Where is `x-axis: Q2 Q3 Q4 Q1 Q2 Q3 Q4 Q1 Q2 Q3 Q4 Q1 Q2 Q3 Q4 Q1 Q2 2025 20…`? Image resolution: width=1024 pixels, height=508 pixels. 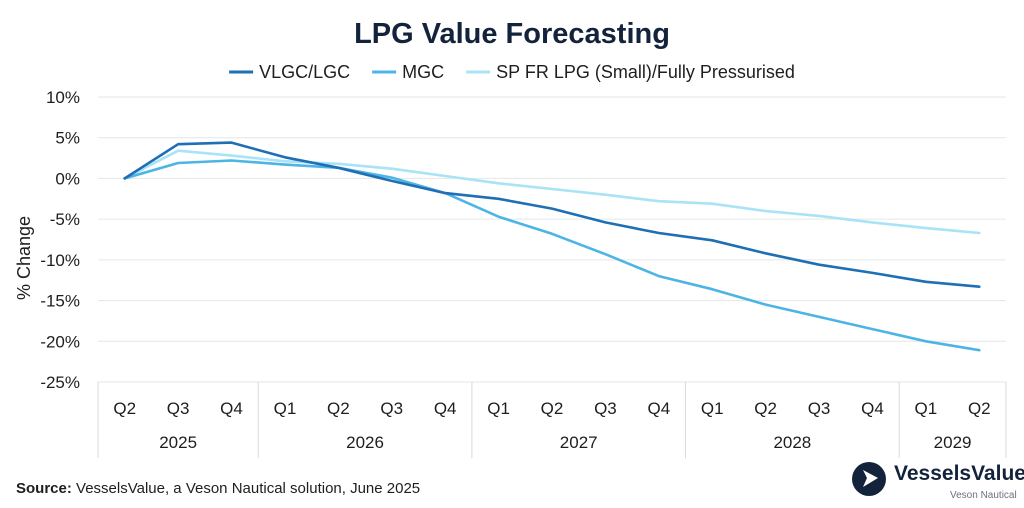
x-axis: Q2 Q3 Q4 Q1 Q2 Q3 Q4 Q1 Q2 Q3 Q4 Q1 Q2 Q3 Q4 Q1 Q2 2025 20… is located at coordinates (552, 420).